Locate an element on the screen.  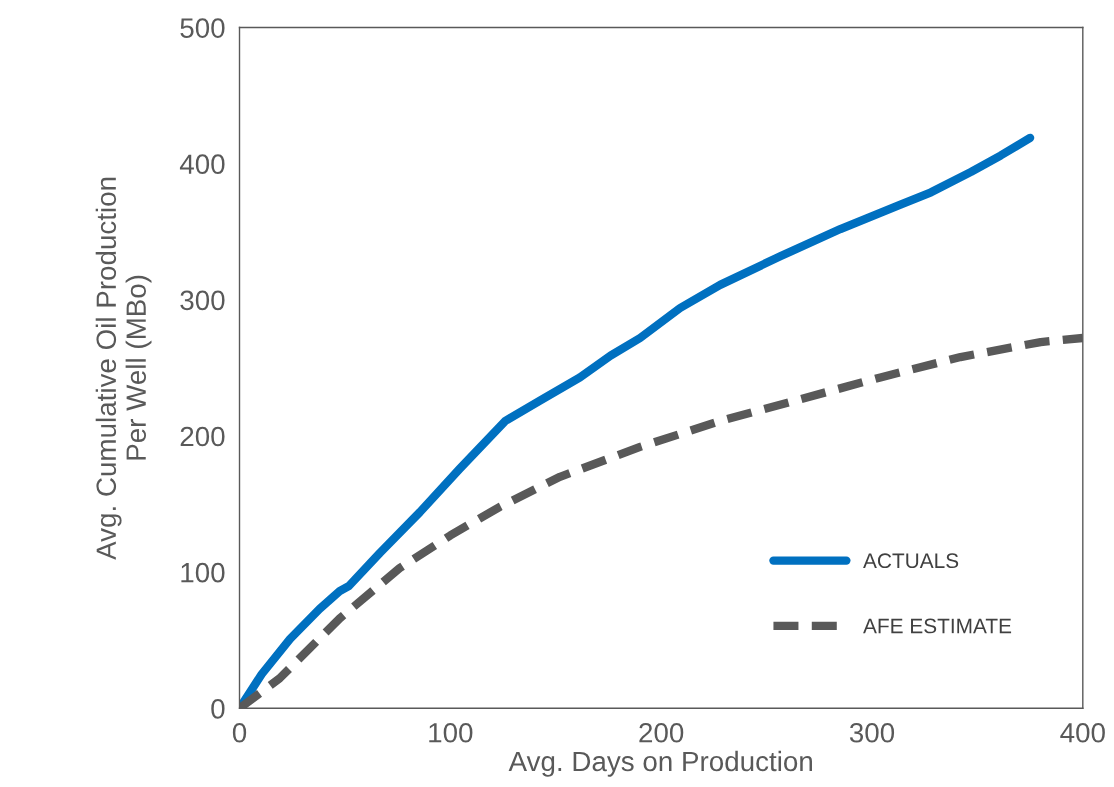
x-tick-label: 100 is located at coordinates (451, 732).